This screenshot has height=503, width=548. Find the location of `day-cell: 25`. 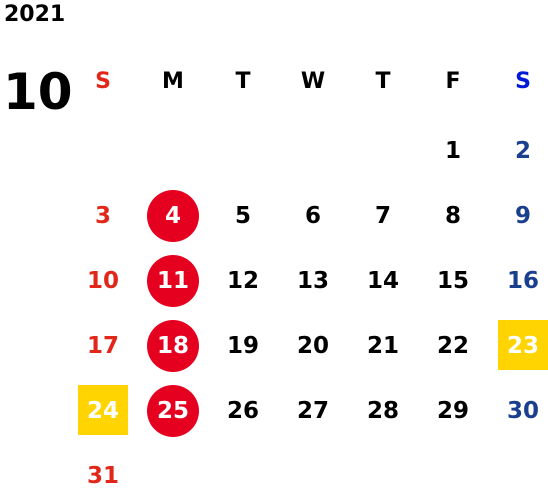

day-cell: 25 is located at coordinates (173, 411).